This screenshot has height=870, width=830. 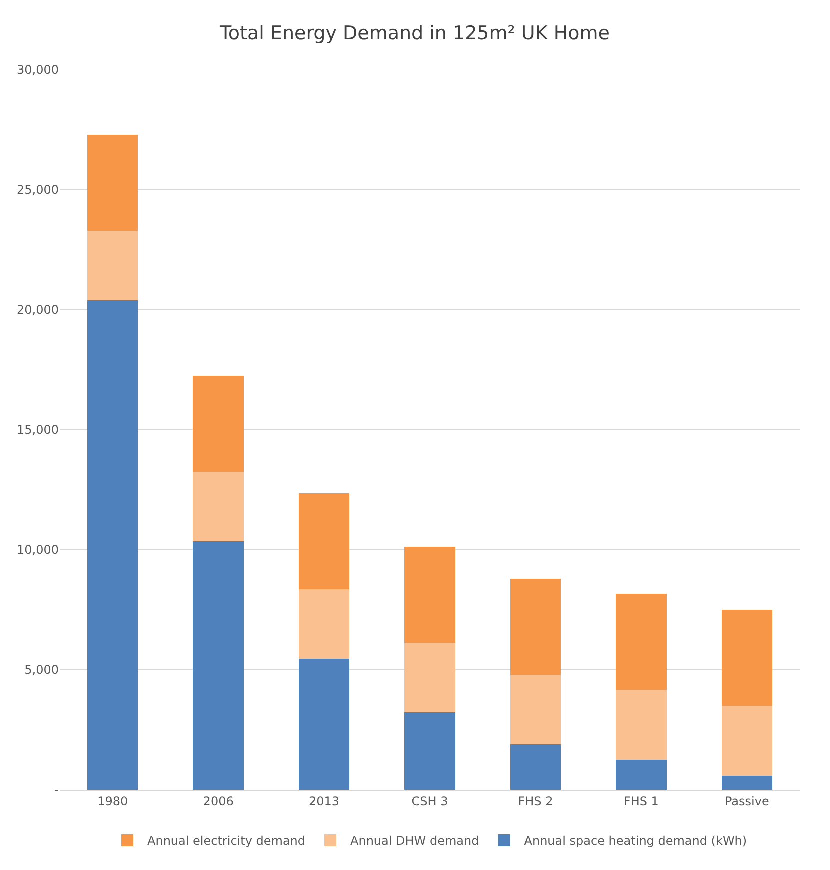 What do you see at coordinates (324, 801) in the screenshot?
I see `x-tick-label: 2013` at bounding box center [324, 801].